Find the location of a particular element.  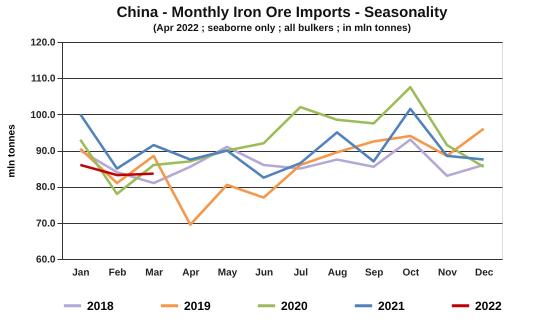

chart-title: China - Monthly Iron Ore Imports - Seasonality is located at coordinates (282, 12).